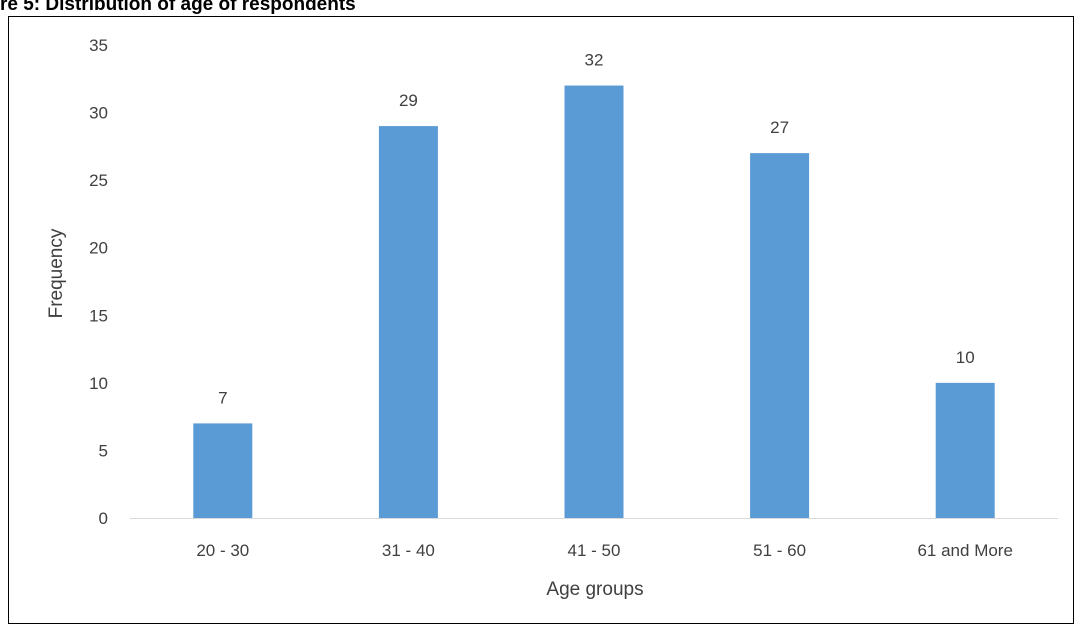 This screenshot has width=1075, height=626. I want to click on x-axis-title: Age groups, so click(594, 589).